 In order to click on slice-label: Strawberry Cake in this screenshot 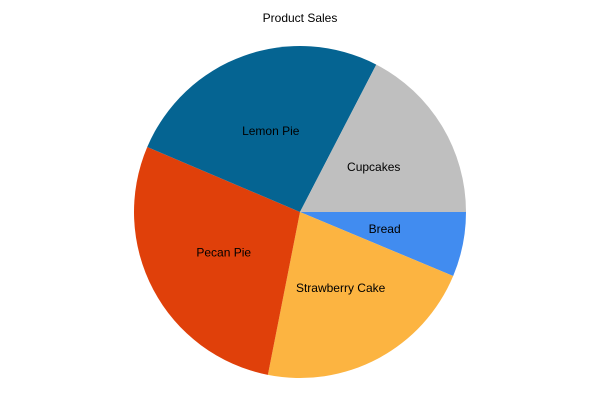, I will do `click(341, 288)`.